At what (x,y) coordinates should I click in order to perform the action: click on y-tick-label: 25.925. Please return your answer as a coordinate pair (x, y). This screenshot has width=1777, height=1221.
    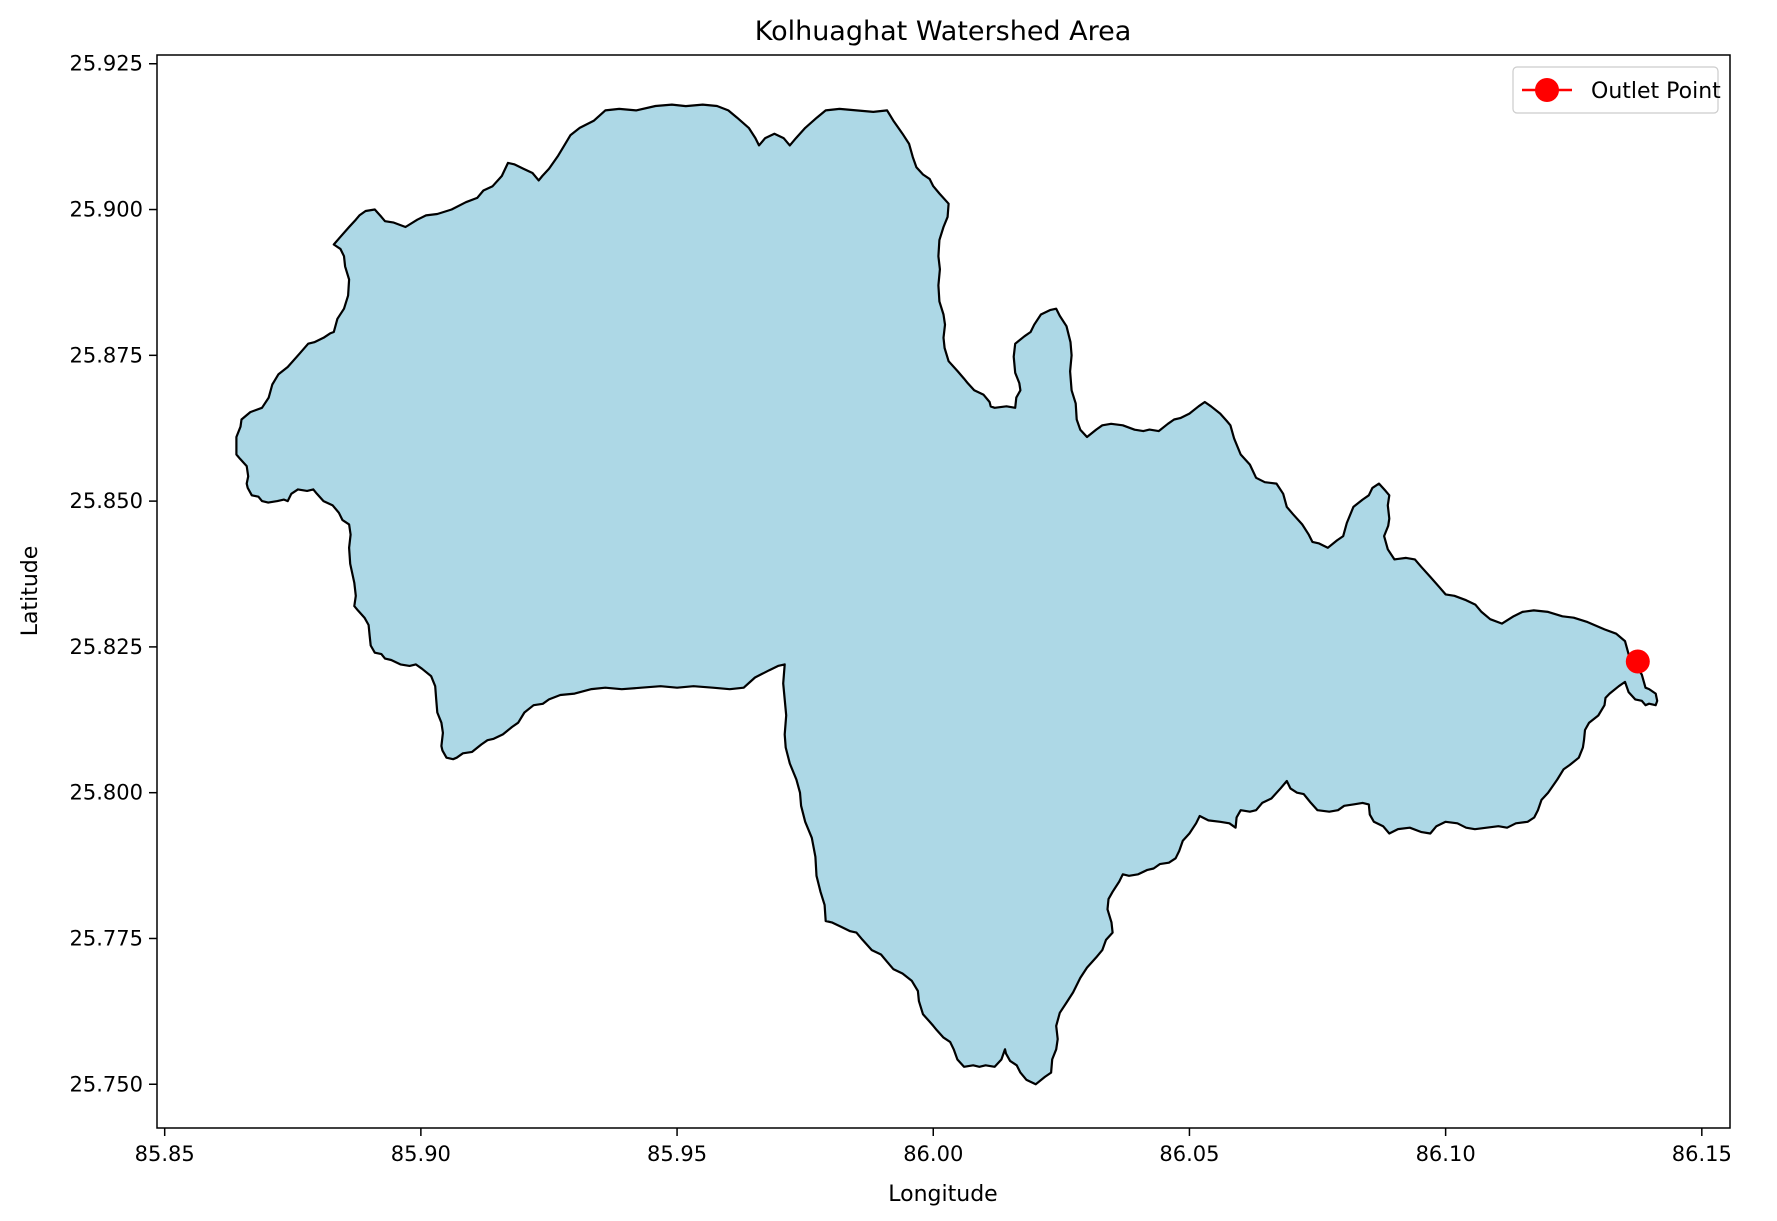
    Looking at the image, I should click on (106, 64).